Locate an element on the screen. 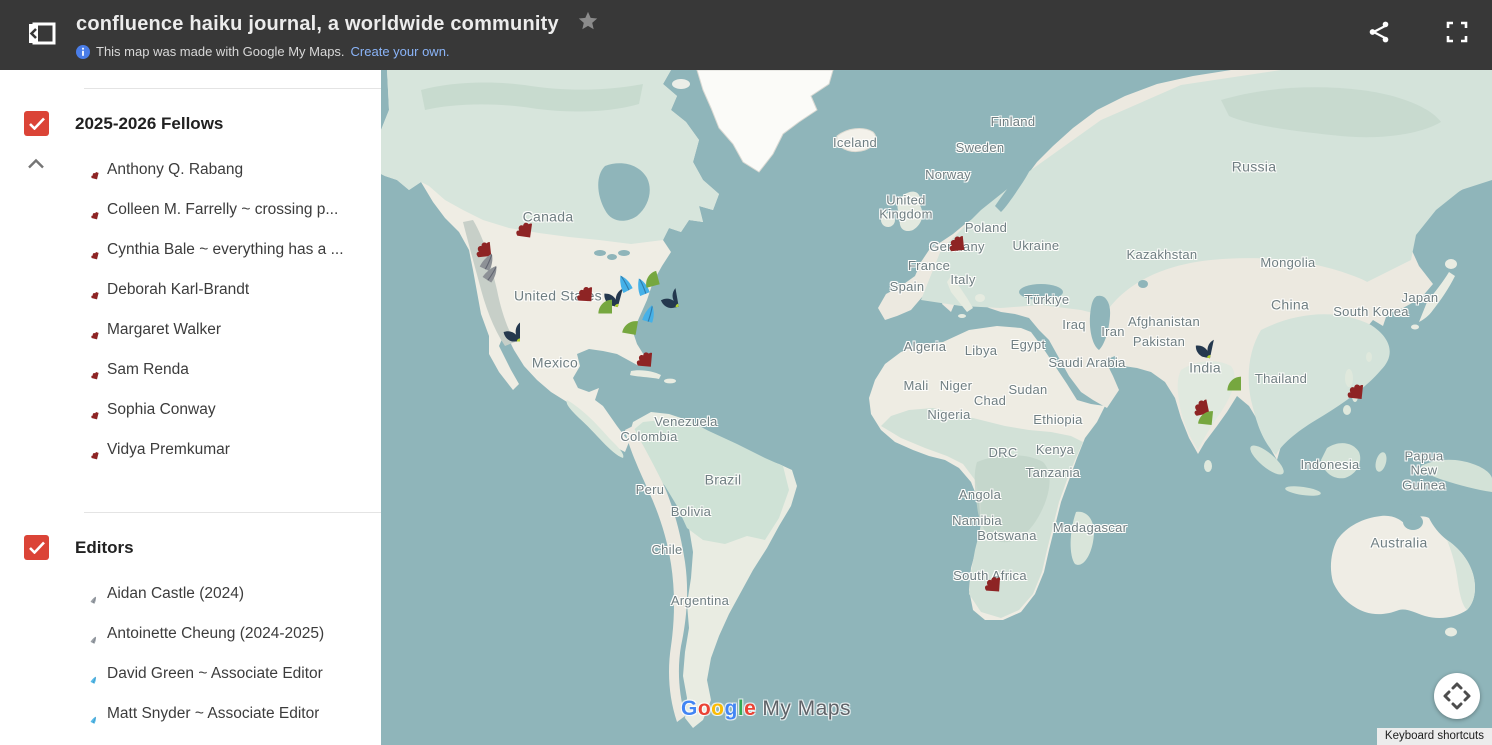 This screenshot has height=745, width=1492. legend-item: Margaret Walker is located at coordinates (233, 330).